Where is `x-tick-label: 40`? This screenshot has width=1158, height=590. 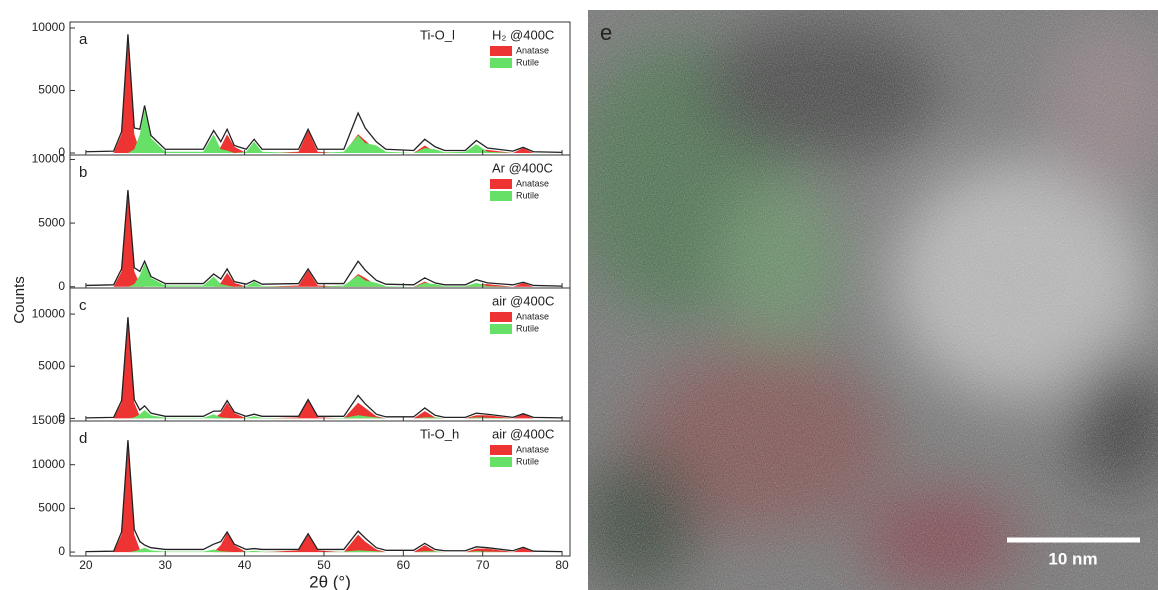 x-tick-label: 40 is located at coordinates (245, 565).